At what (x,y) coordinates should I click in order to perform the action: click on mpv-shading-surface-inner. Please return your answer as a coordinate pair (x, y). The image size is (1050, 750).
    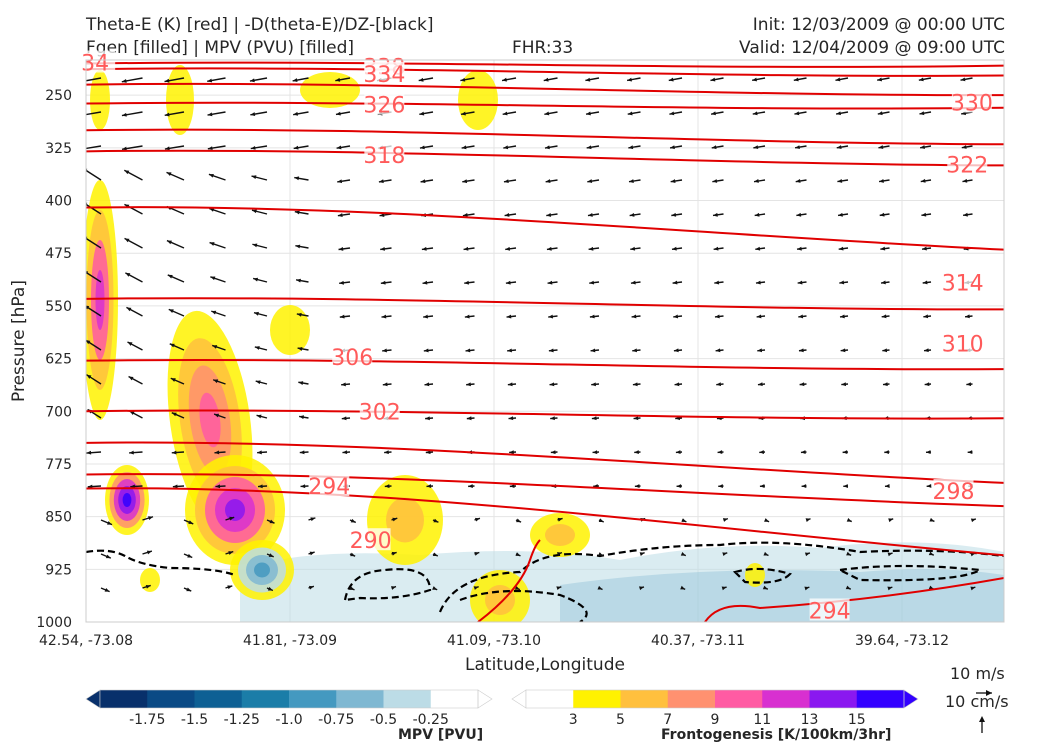
    Looking at the image, I should click on (782, 595).